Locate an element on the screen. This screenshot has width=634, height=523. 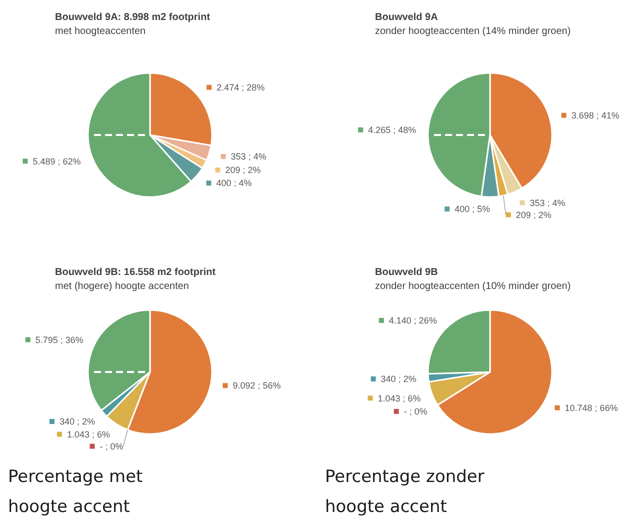
text: Percentage zonder hoogte accent is located at coordinates (404, 492).